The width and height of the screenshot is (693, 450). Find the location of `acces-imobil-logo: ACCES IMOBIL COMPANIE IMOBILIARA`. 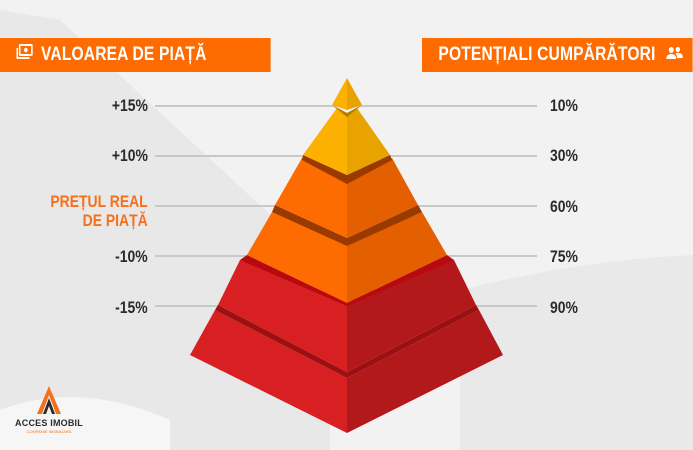

acces-imobil-logo: ACCES IMOBIL COMPANIE IMOBILIARA is located at coordinates (49, 409).